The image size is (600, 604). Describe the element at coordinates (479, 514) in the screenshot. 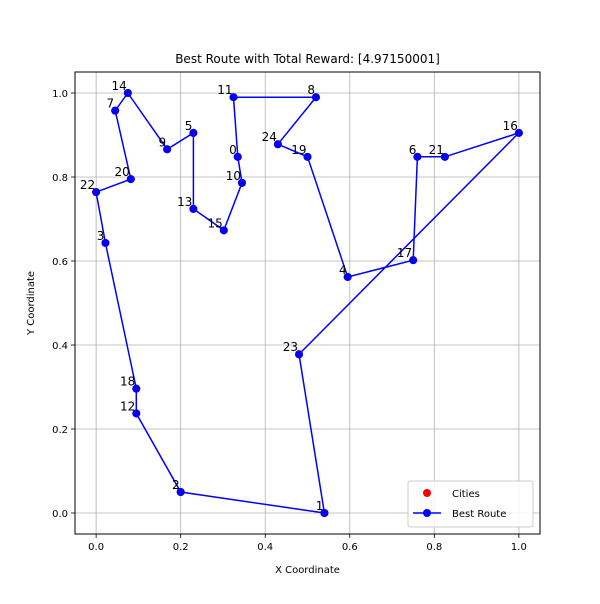

I see `legend-route-label: Best Route` at that location.